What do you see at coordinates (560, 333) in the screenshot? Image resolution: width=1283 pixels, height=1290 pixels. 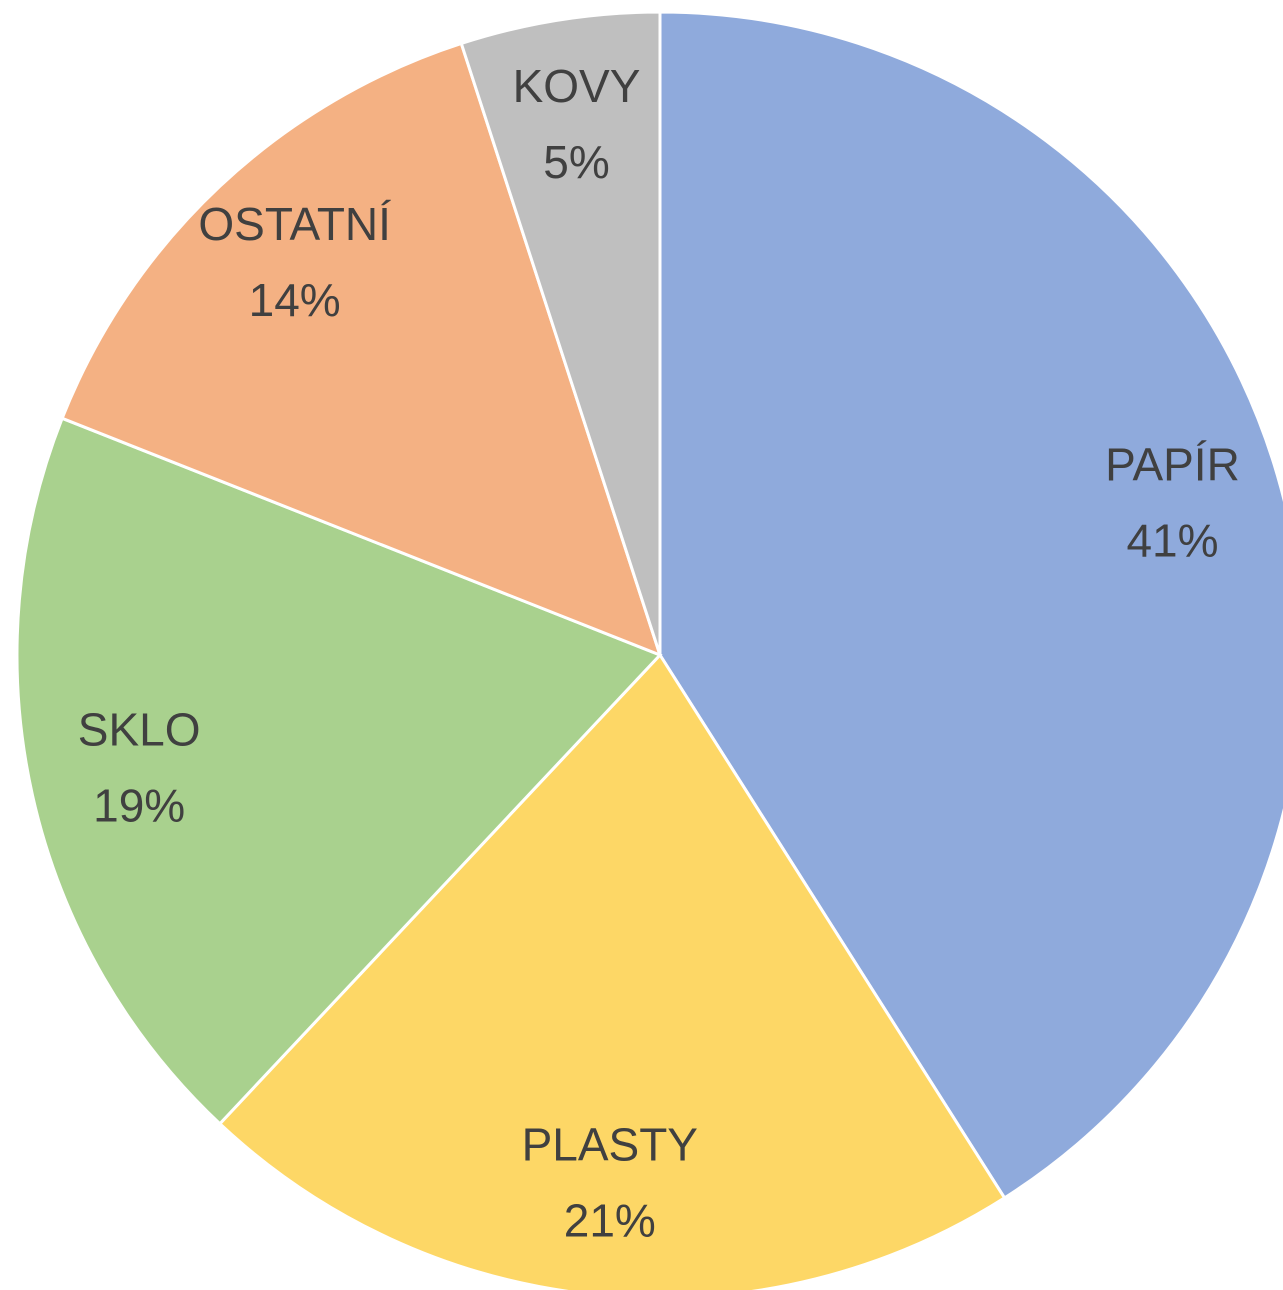 I see `pie-slice` at bounding box center [560, 333].